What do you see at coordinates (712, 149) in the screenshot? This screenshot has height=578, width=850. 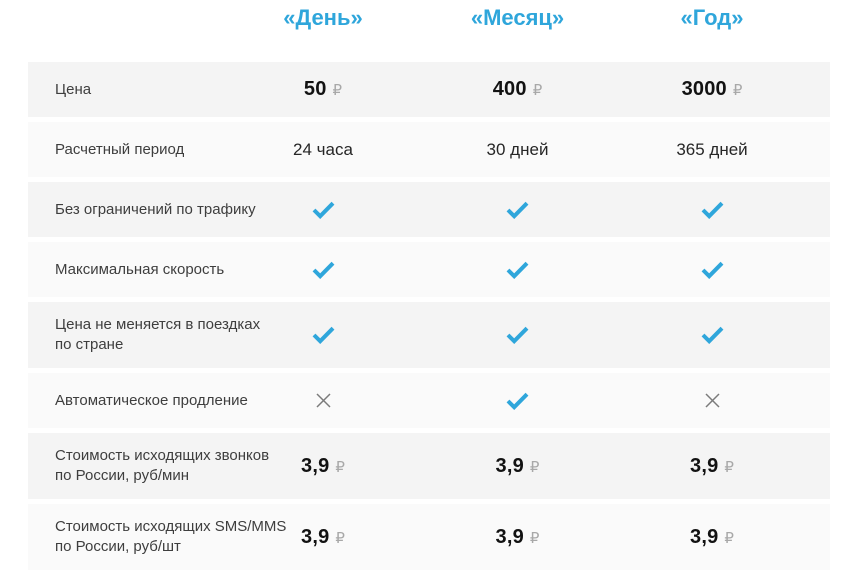 I see `text-cell: 365 дней` at bounding box center [712, 149].